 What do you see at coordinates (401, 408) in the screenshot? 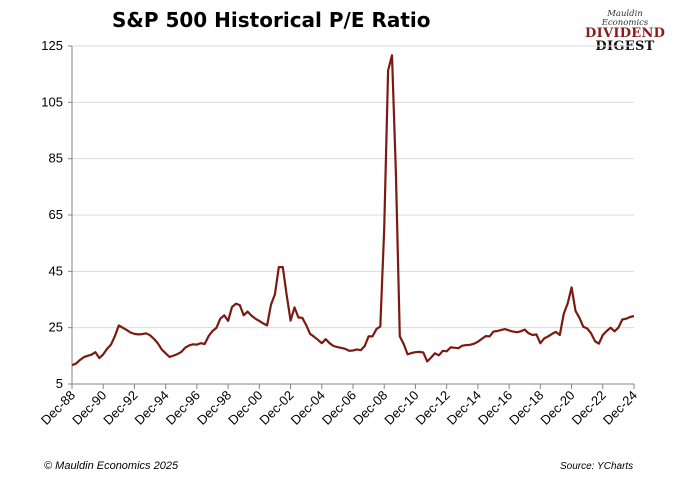
I see `x-tick-label: Dec-10` at bounding box center [401, 408].